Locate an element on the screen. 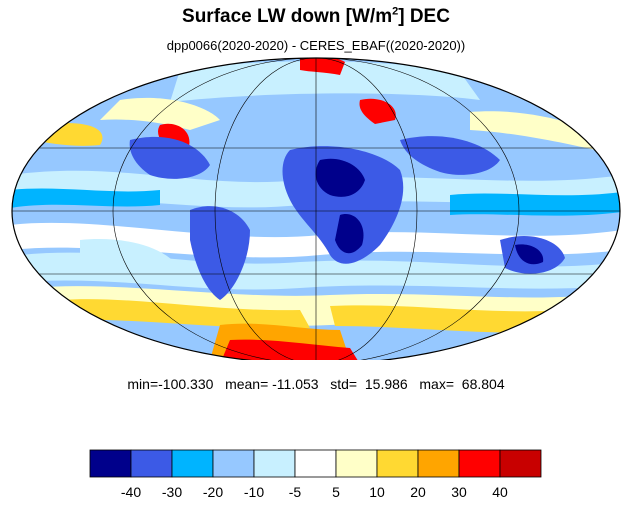 The width and height of the screenshot is (632, 505). colorbar-label: 30 is located at coordinates (459, 492).